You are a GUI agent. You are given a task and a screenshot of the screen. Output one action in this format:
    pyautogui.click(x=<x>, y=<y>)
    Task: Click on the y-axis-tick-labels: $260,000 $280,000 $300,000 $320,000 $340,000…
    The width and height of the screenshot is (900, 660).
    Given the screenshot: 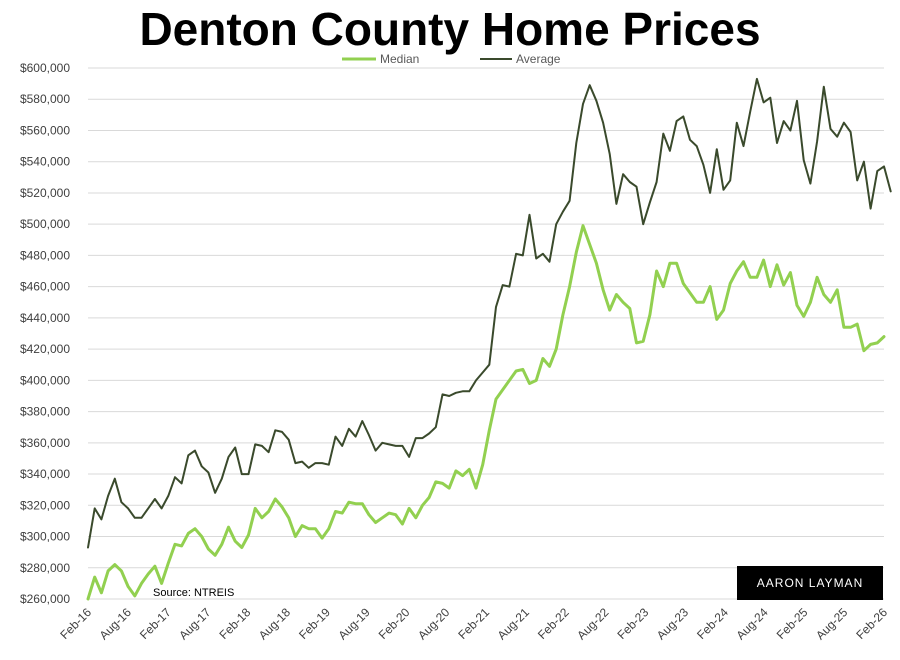 What is the action you would take?
    pyautogui.click(x=45, y=333)
    